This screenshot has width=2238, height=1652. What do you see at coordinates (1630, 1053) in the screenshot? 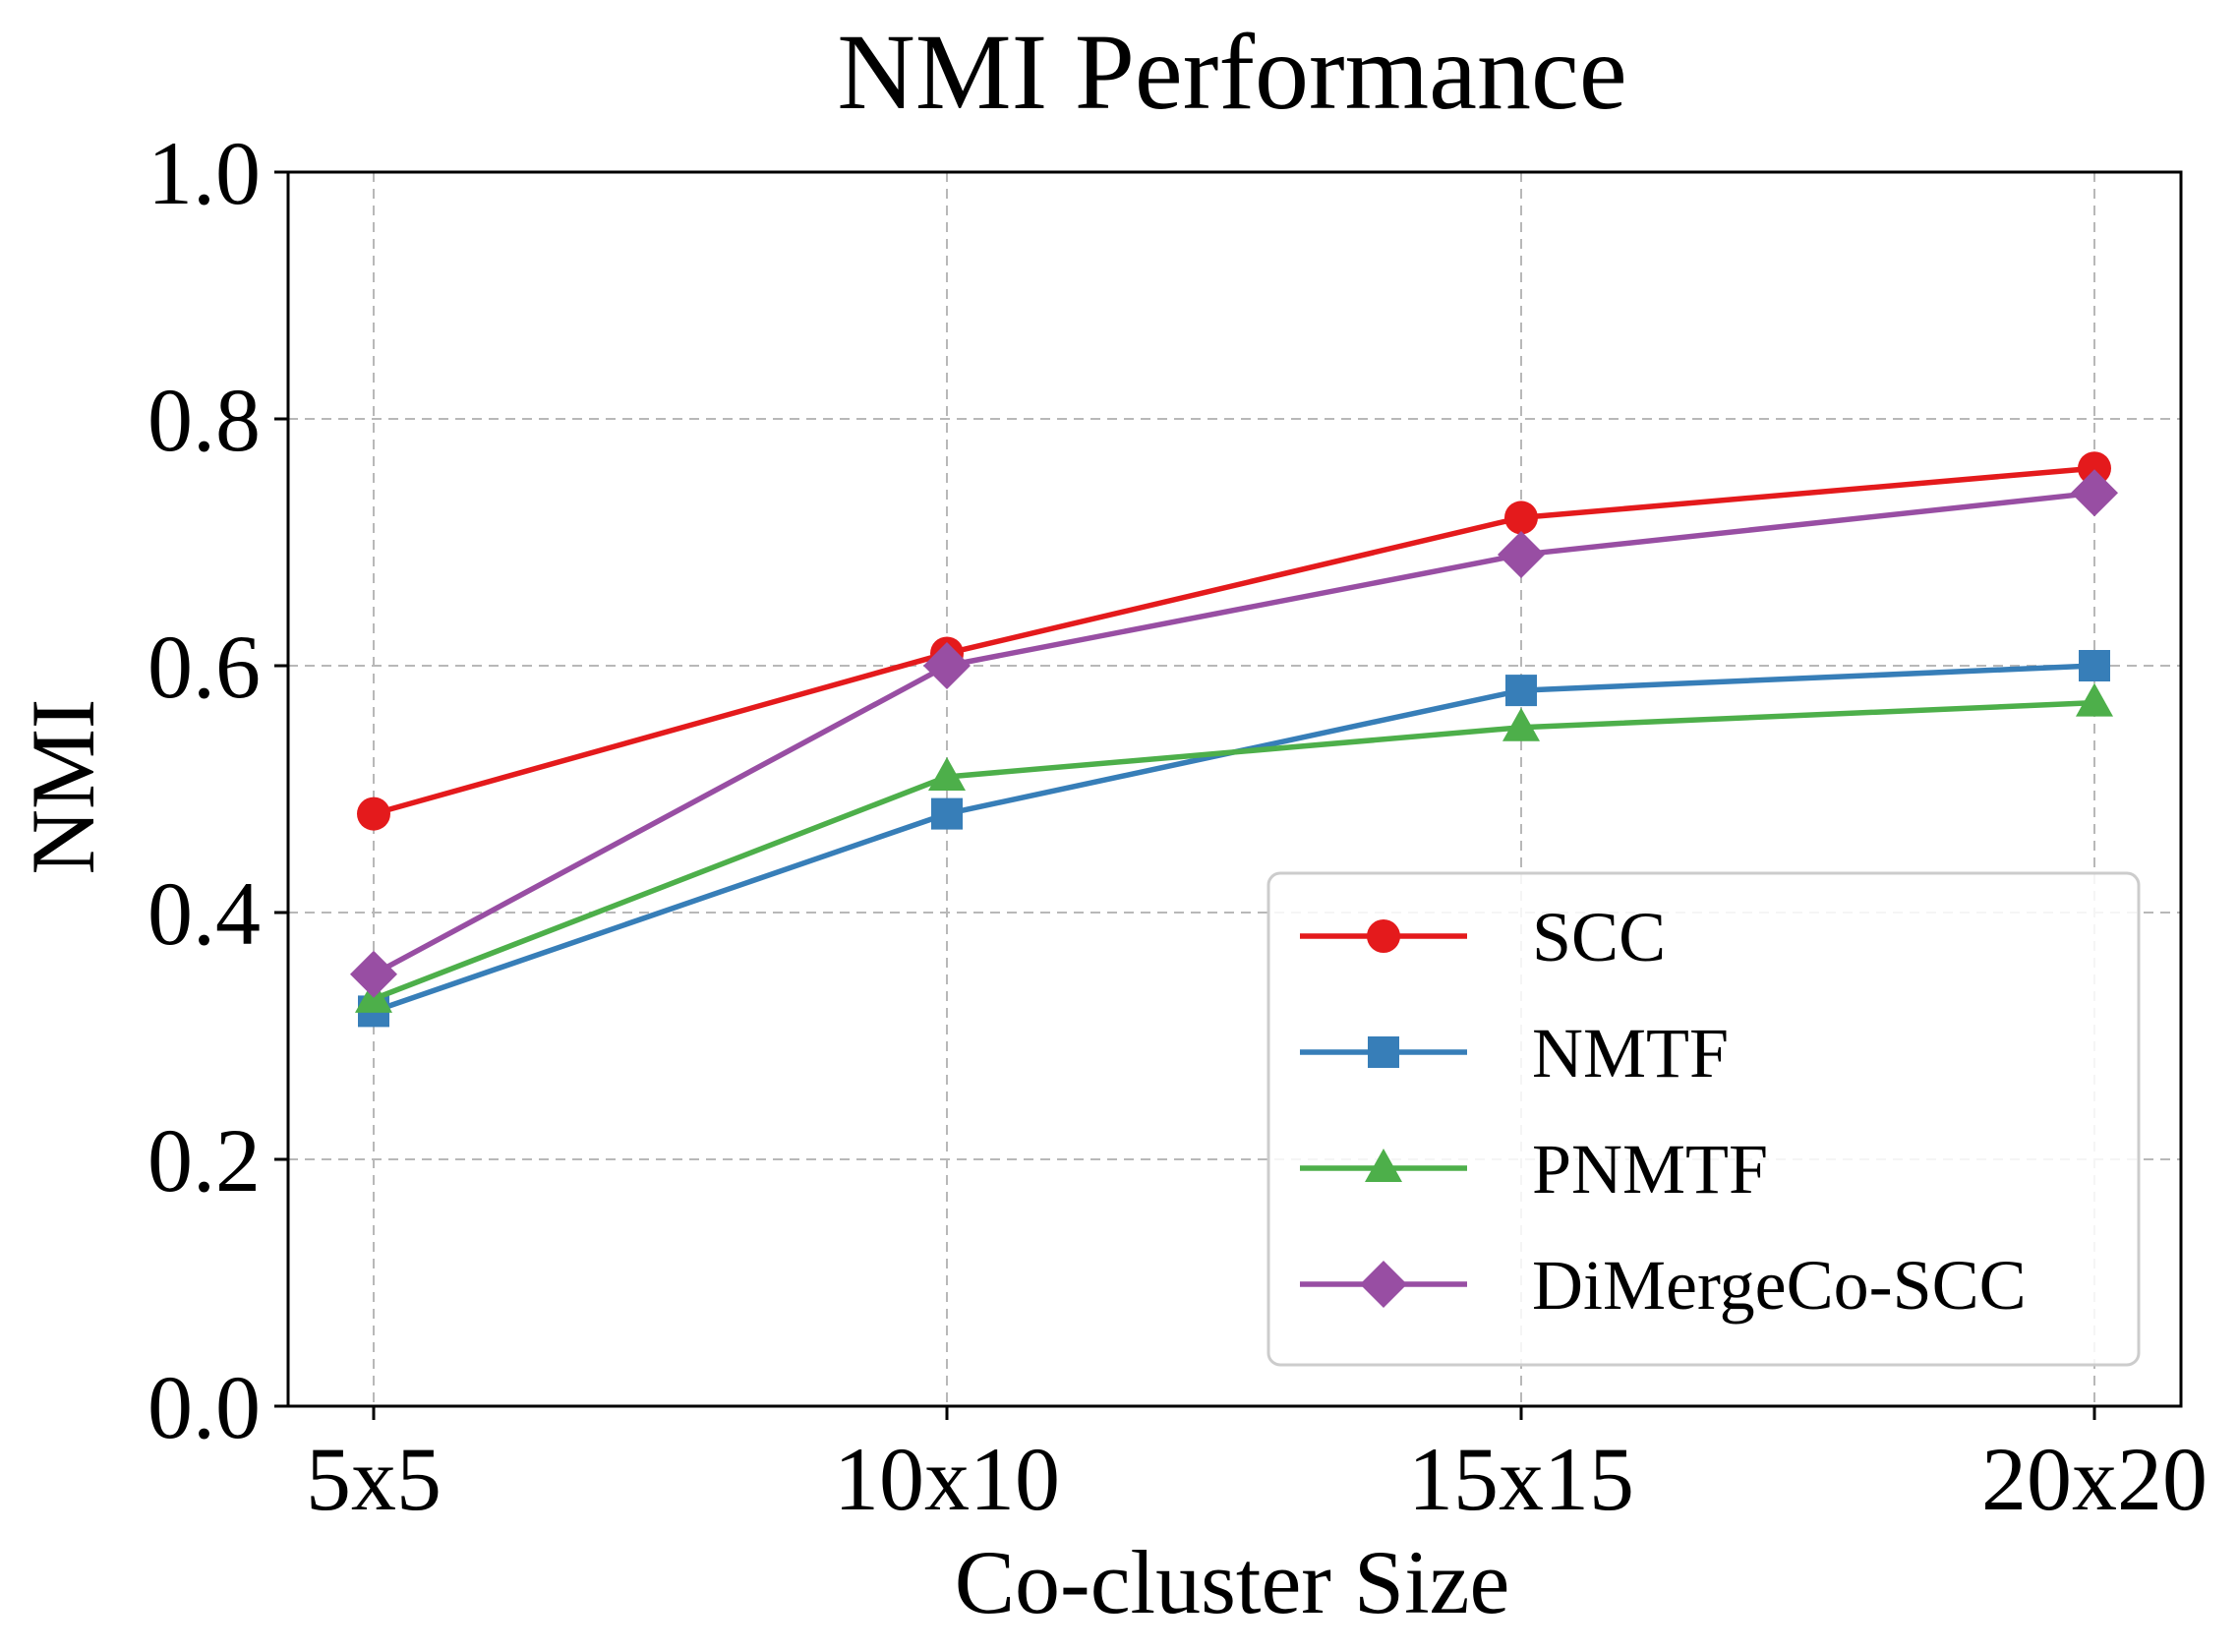
I see `legend-label: NMTF` at bounding box center [1630, 1053].